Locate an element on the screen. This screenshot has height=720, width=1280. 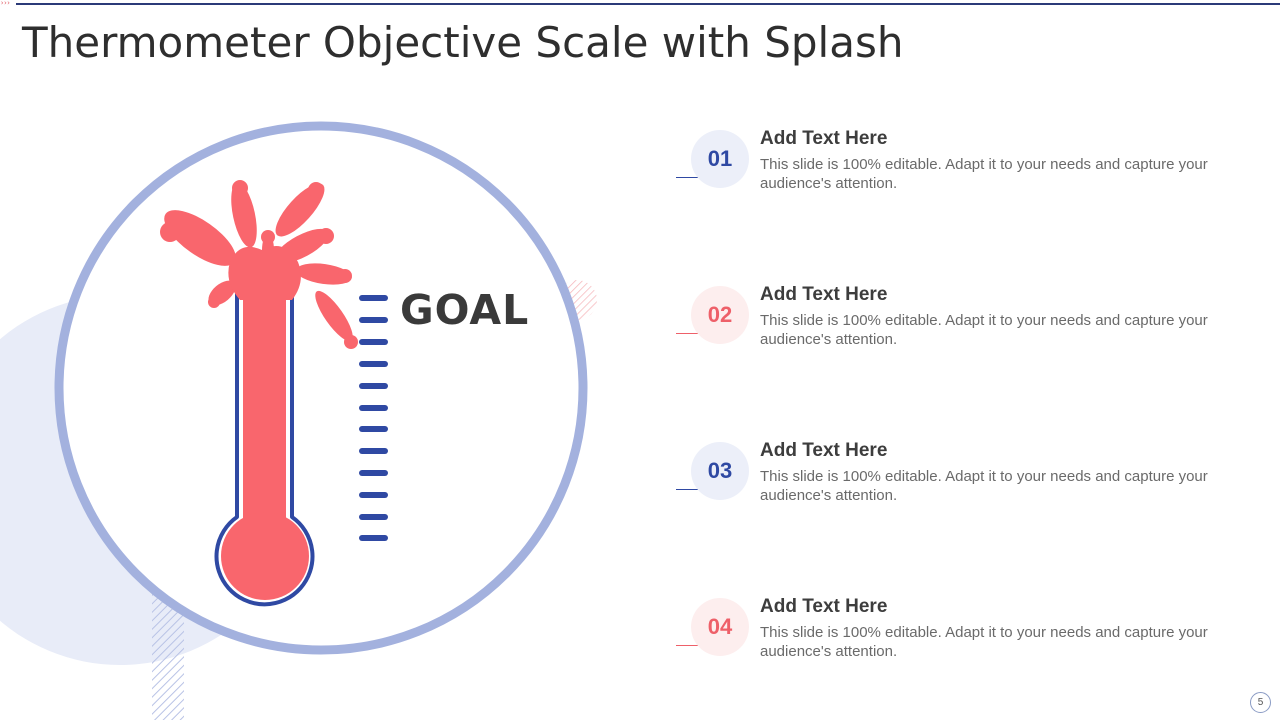
thermometer-outline is located at coordinates (264, 448).